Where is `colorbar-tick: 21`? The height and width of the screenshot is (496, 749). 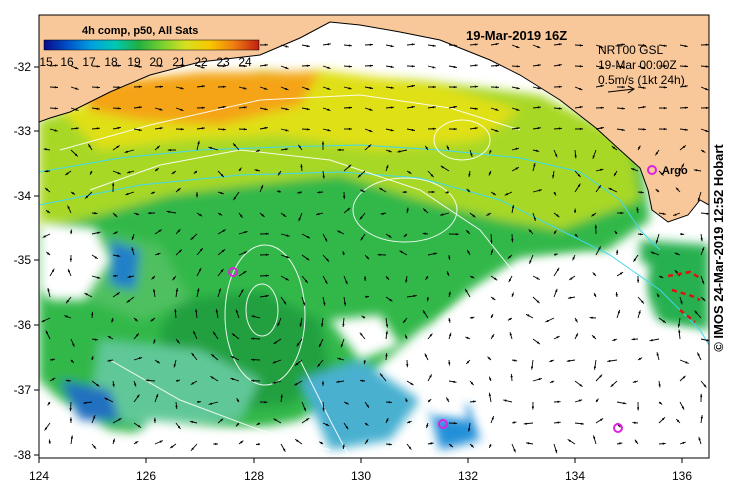
colorbar-tick: 21 is located at coordinates (179, 62).